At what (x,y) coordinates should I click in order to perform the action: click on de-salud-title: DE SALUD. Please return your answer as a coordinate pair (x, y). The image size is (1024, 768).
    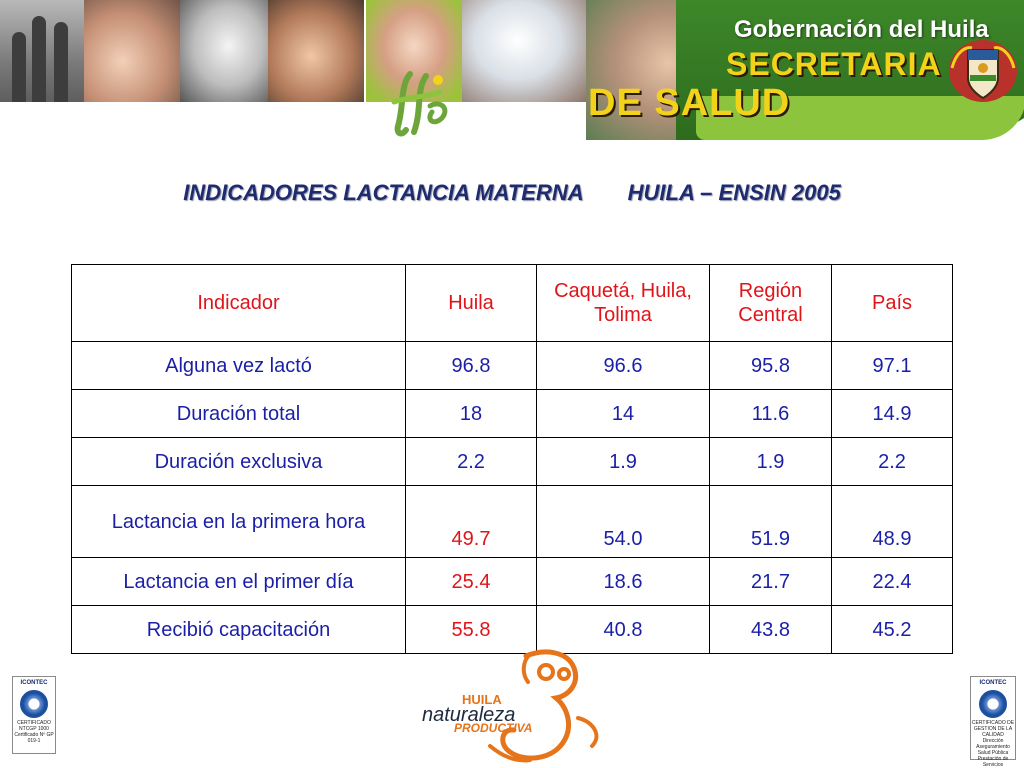
    Looking at the image, I should click on (689, 103).